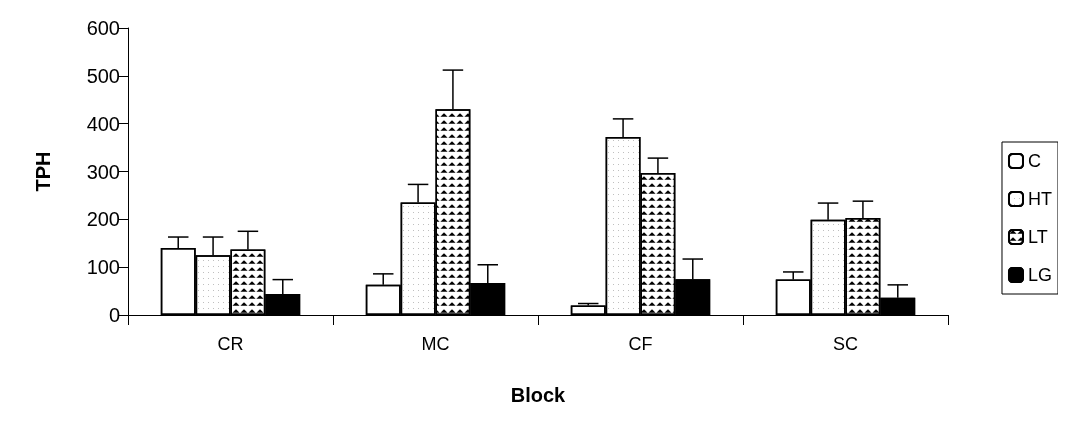  I want to click on x-tick-label: CF, so click(640, 344).